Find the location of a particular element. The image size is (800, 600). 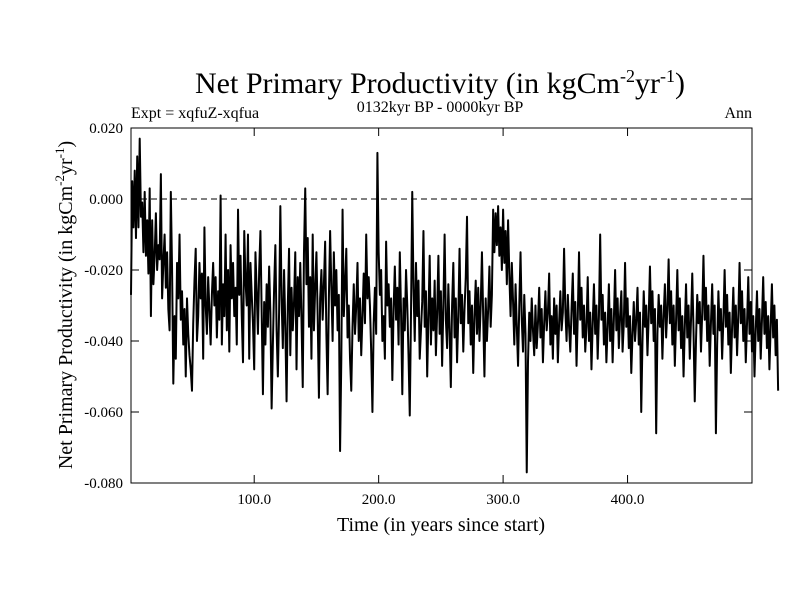

season-label: Ann is located at coordinates (738, 113).